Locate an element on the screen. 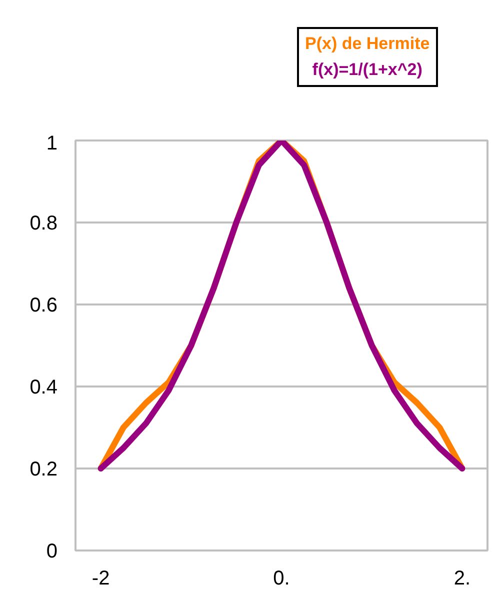 Image resolution: width=495 pixels, height=597 pixels. y-tick-label: 0.8 is located at coordinates (44, 223).